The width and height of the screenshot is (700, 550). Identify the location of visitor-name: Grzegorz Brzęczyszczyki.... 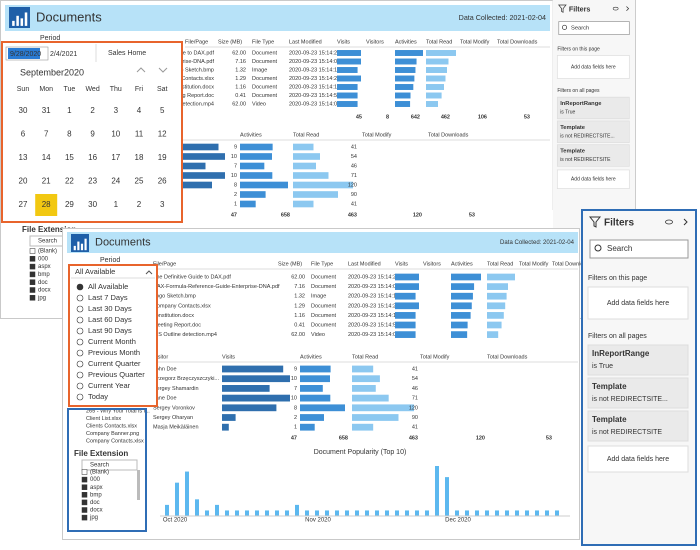
(186, 379).